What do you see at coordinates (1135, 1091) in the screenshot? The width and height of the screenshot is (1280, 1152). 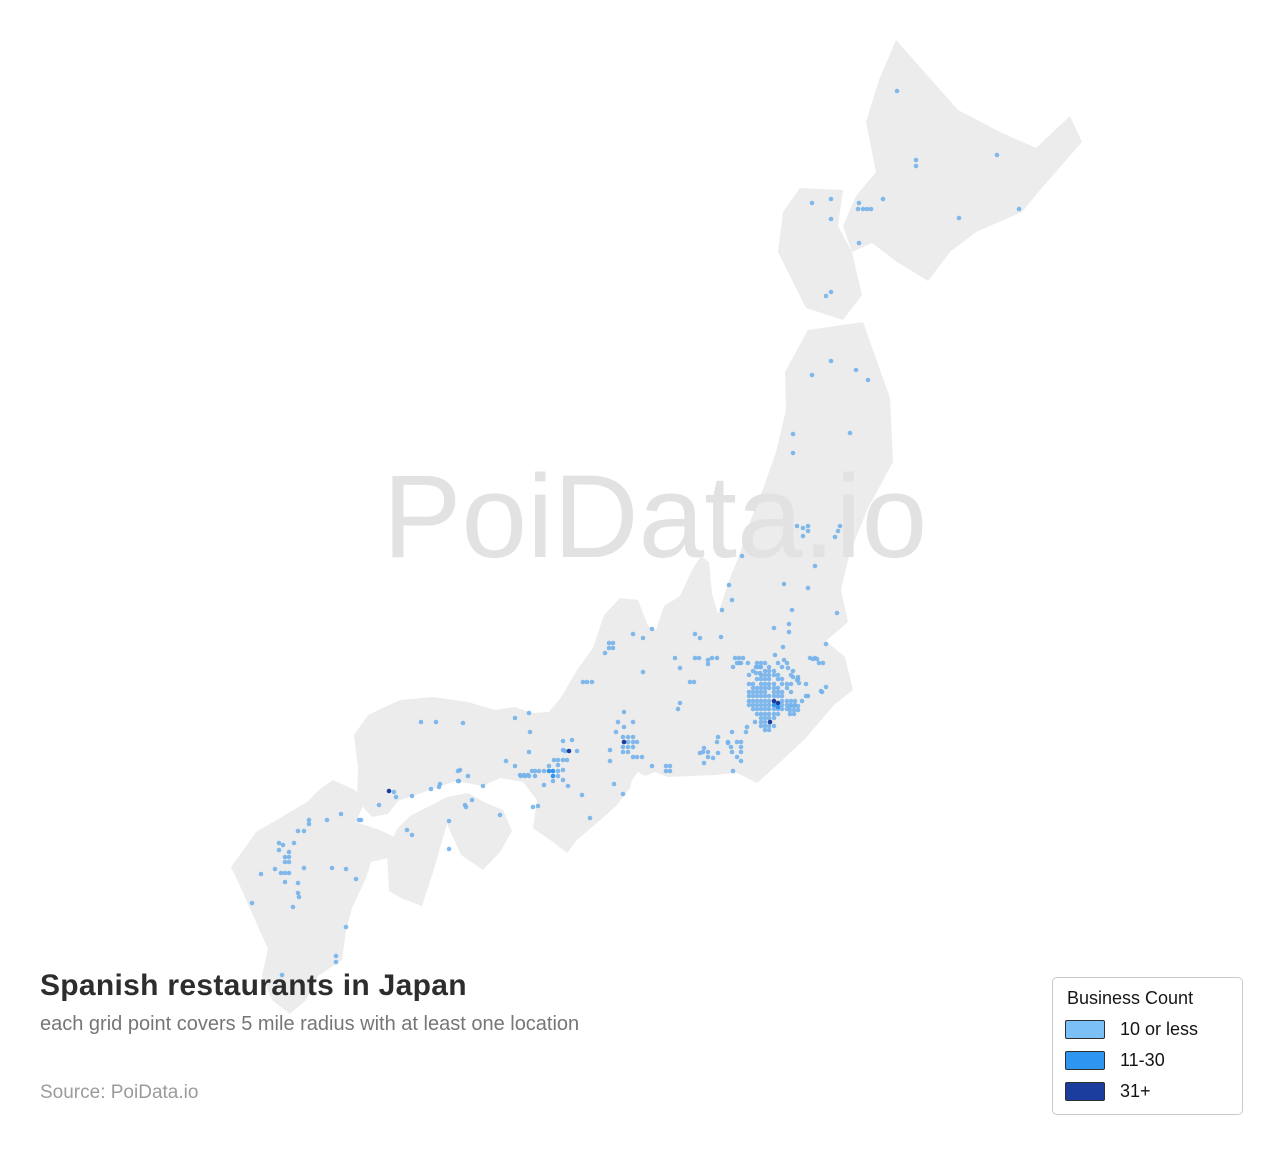 I see `legend-label: 31+` at bounding box center [1135, 1091].